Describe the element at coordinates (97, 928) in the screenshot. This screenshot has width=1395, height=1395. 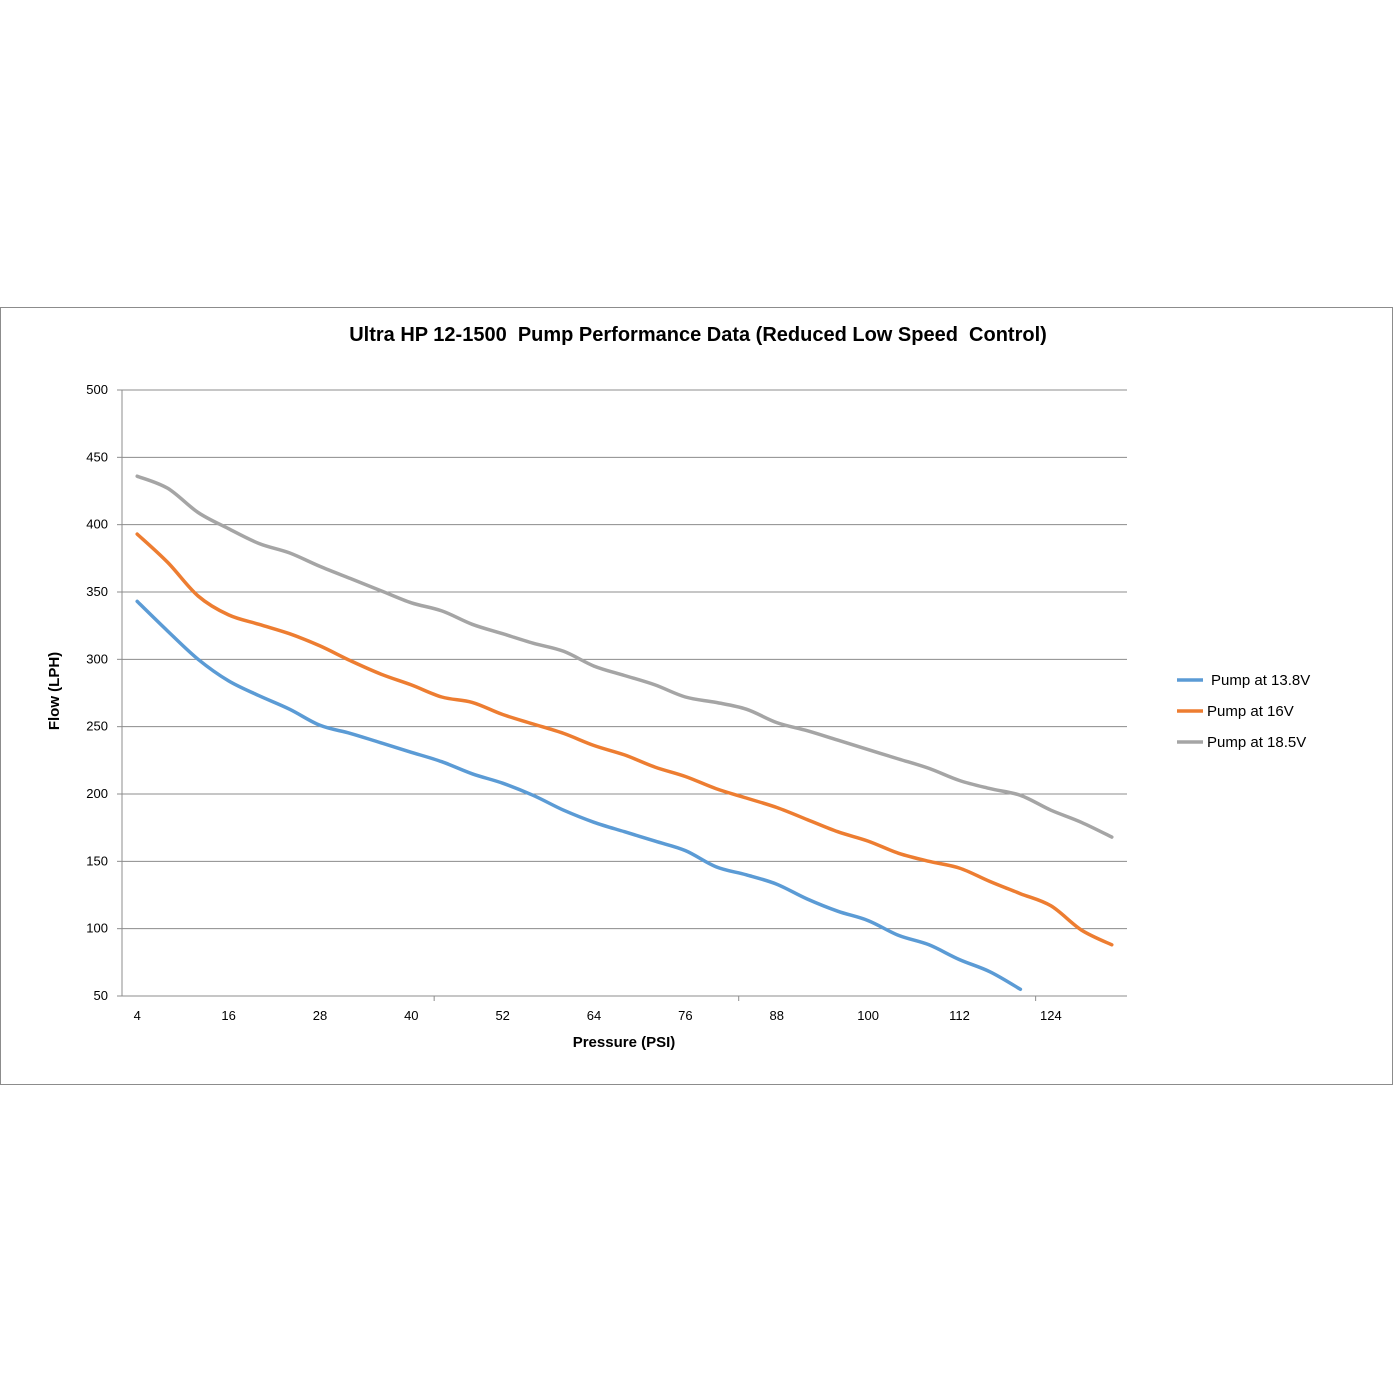
I see `y-tick-label-100: 100` at that location.